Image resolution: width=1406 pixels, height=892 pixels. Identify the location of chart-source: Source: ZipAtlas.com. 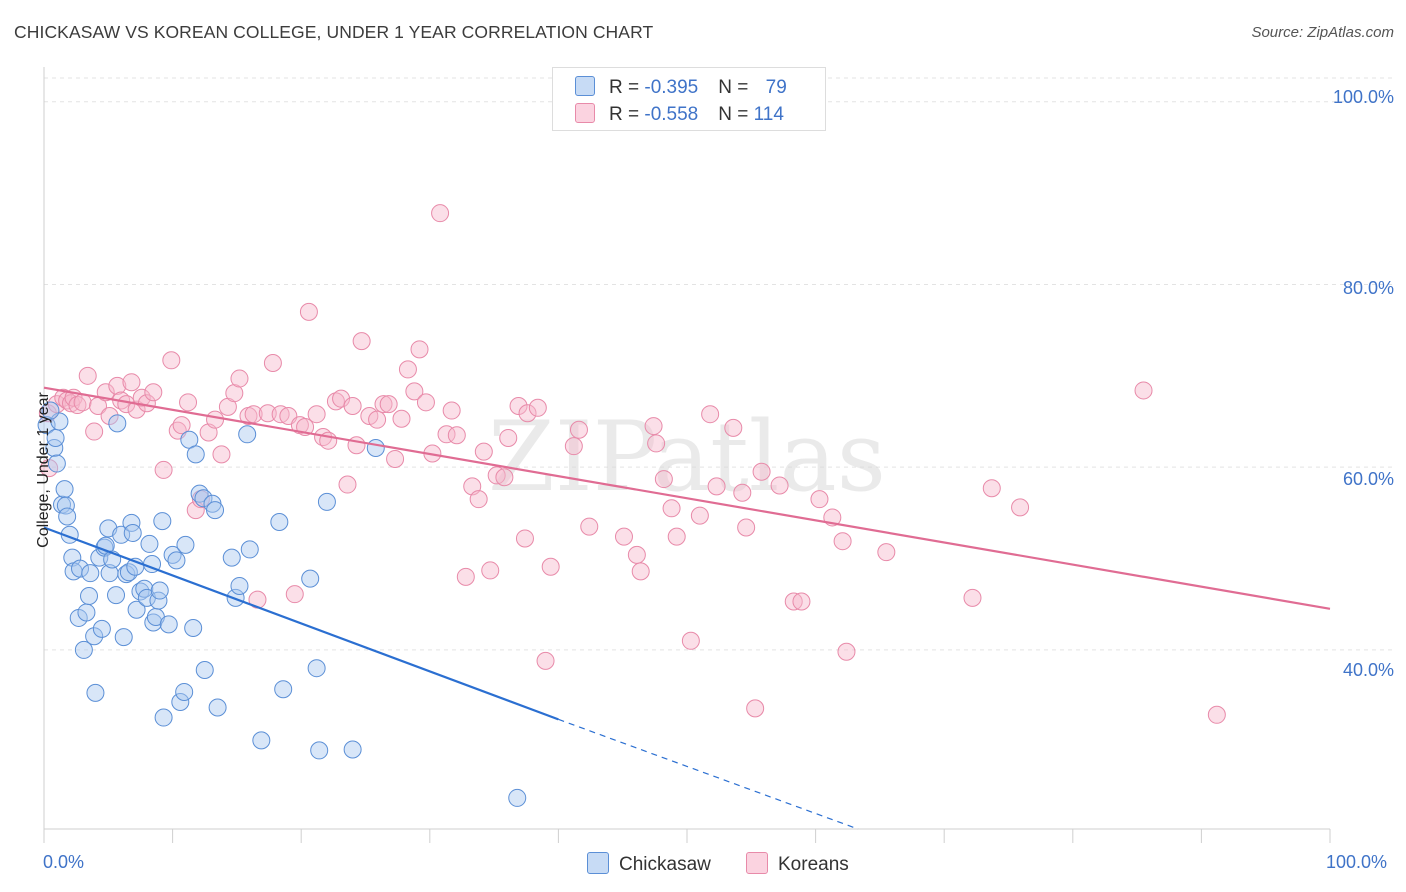
(1322, 32).